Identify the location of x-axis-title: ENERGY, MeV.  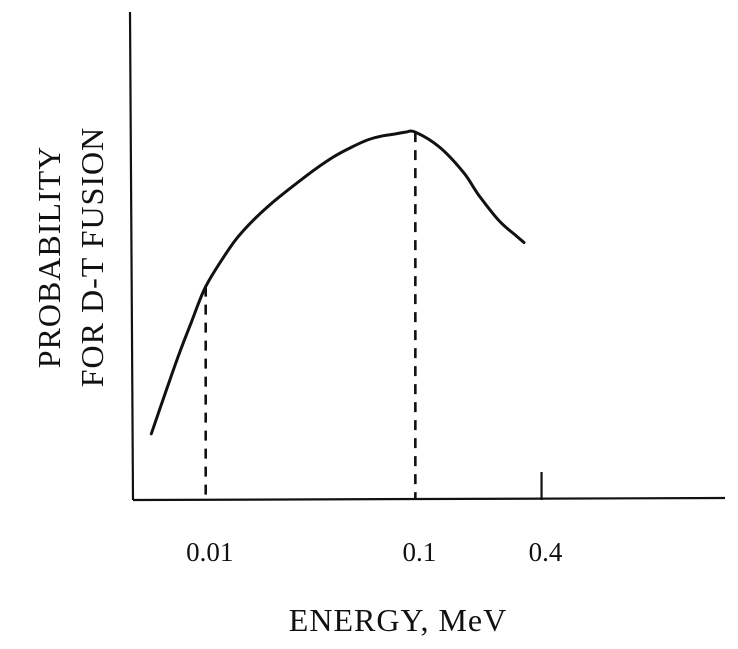
(398, 620).